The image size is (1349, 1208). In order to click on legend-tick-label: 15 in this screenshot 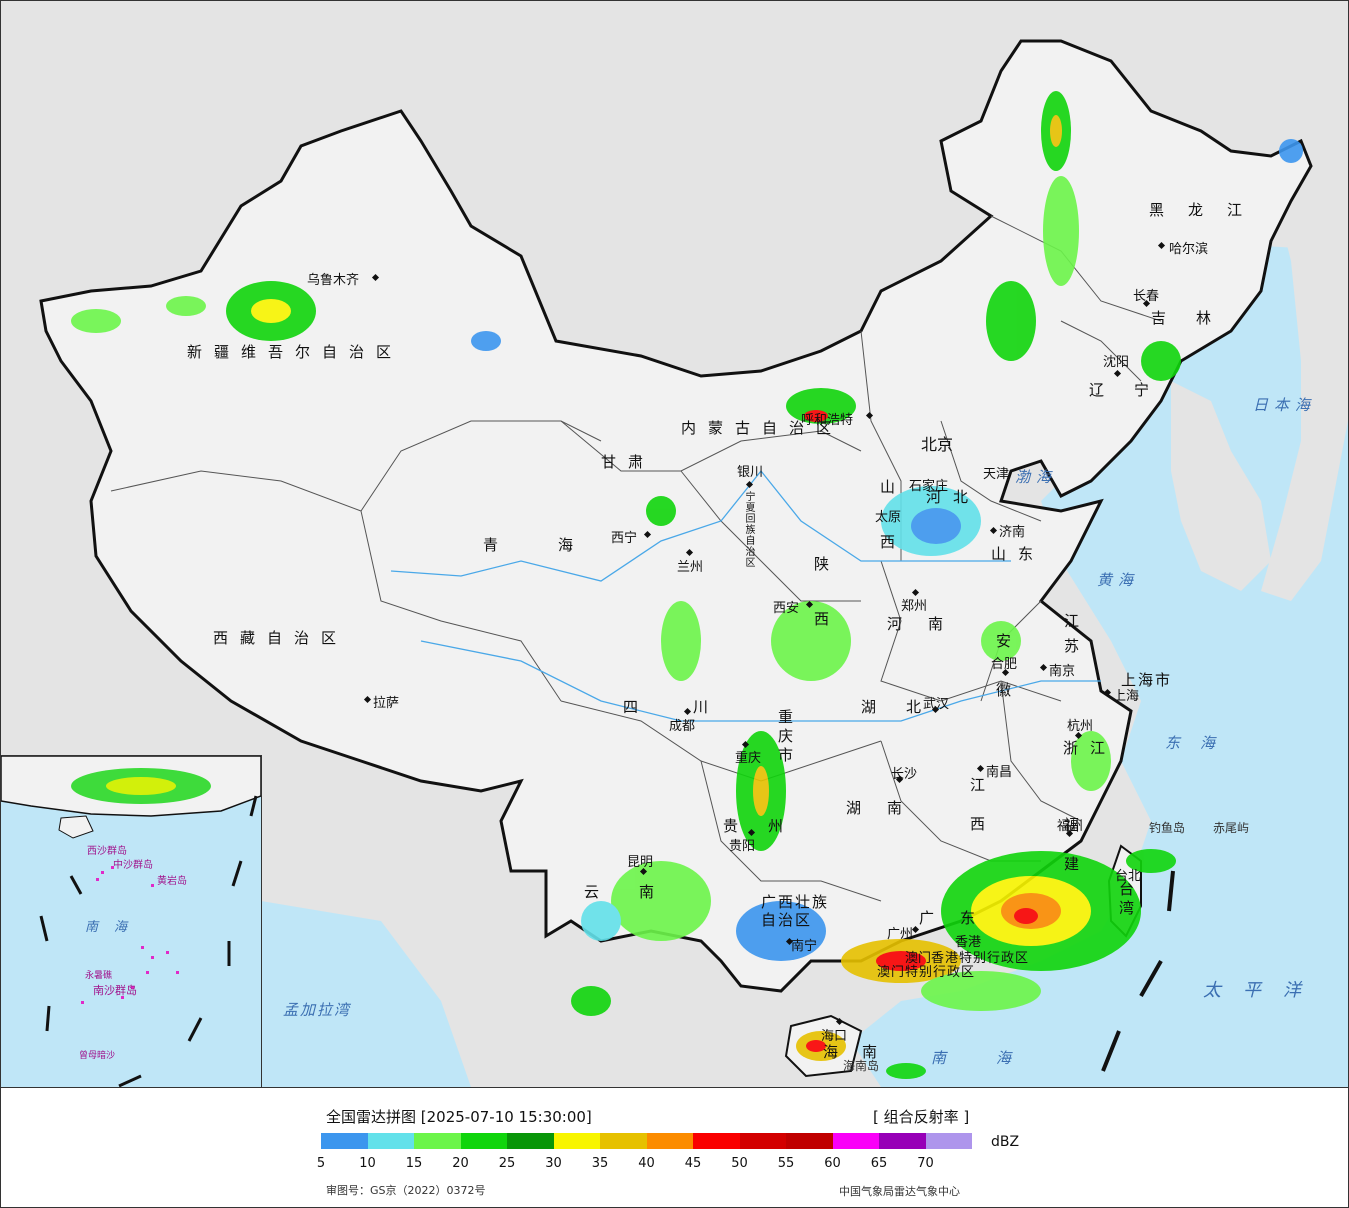, I will do `click(414, 1163)`.